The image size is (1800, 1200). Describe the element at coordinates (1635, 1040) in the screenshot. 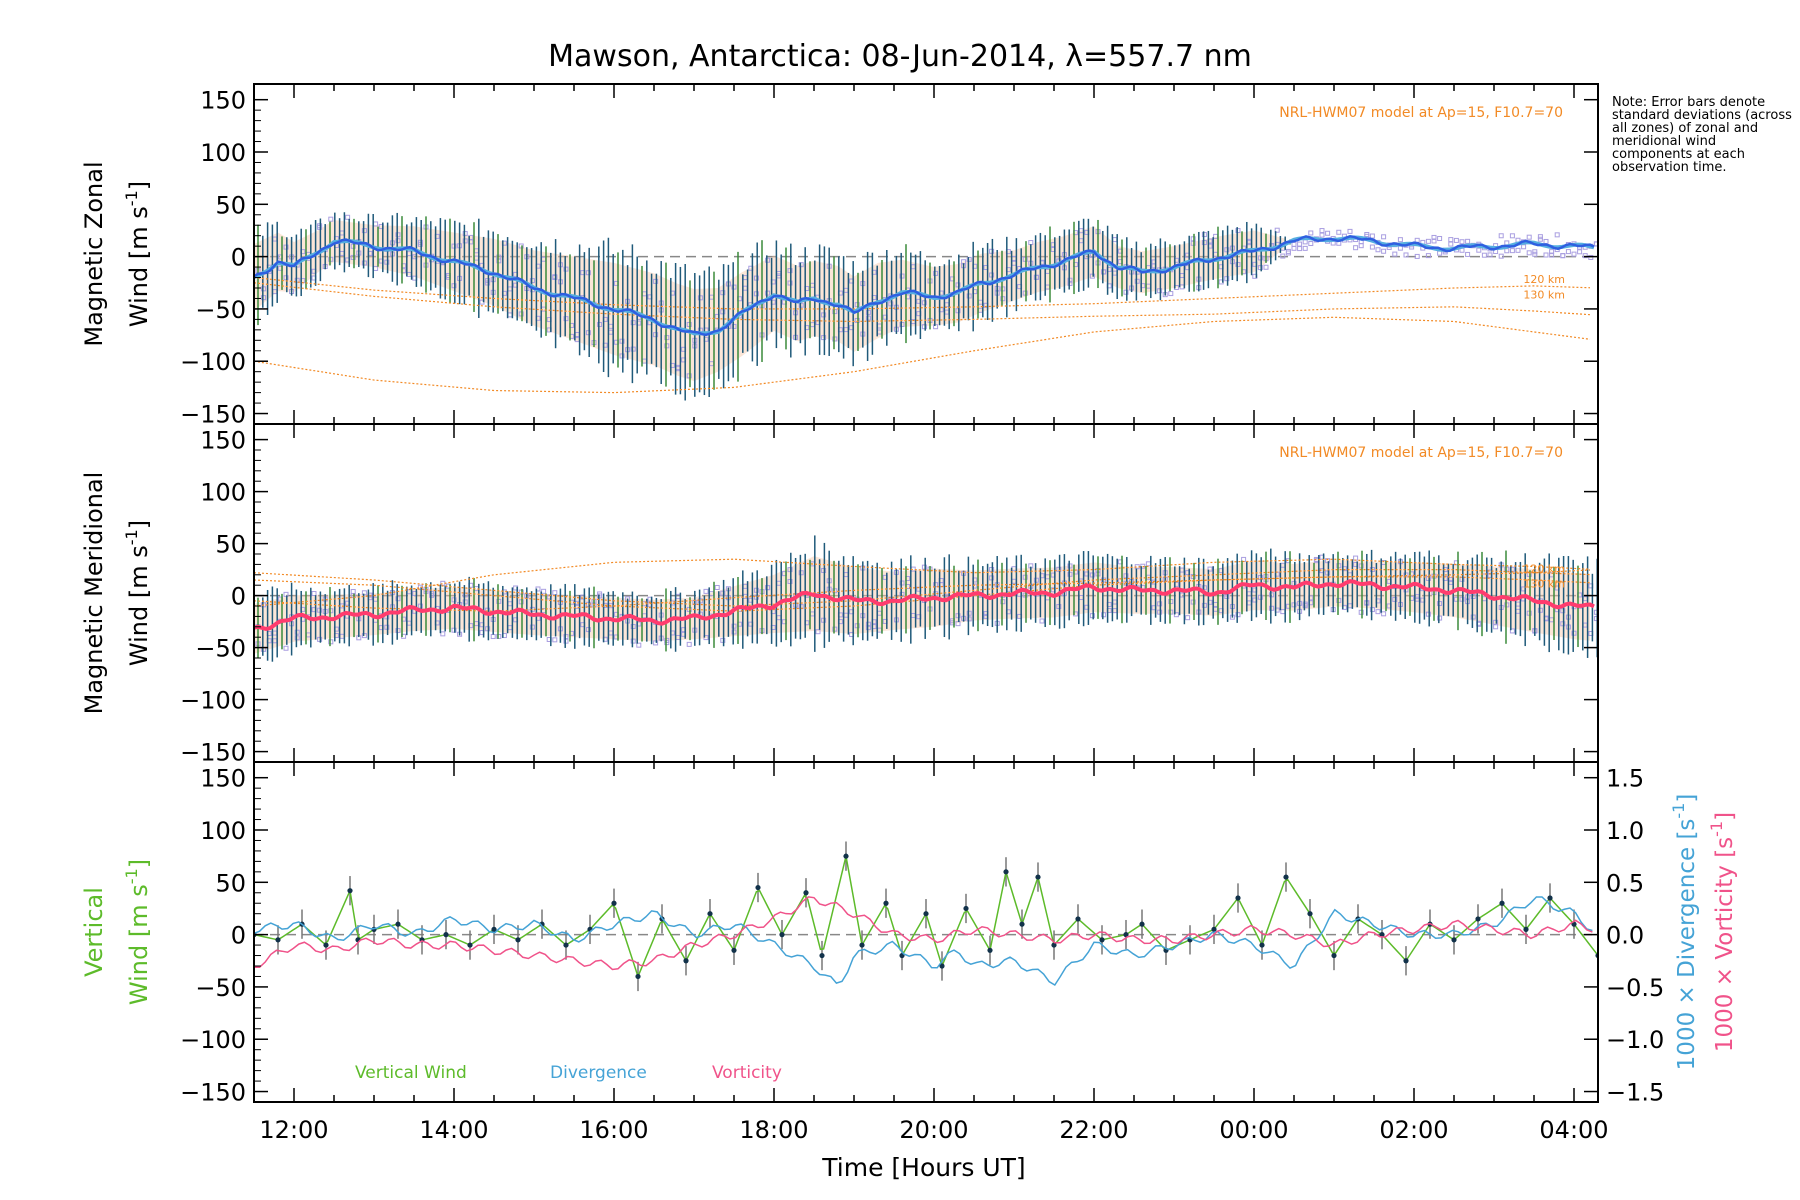

I see `y2-tick-label: −1.0` at that location.